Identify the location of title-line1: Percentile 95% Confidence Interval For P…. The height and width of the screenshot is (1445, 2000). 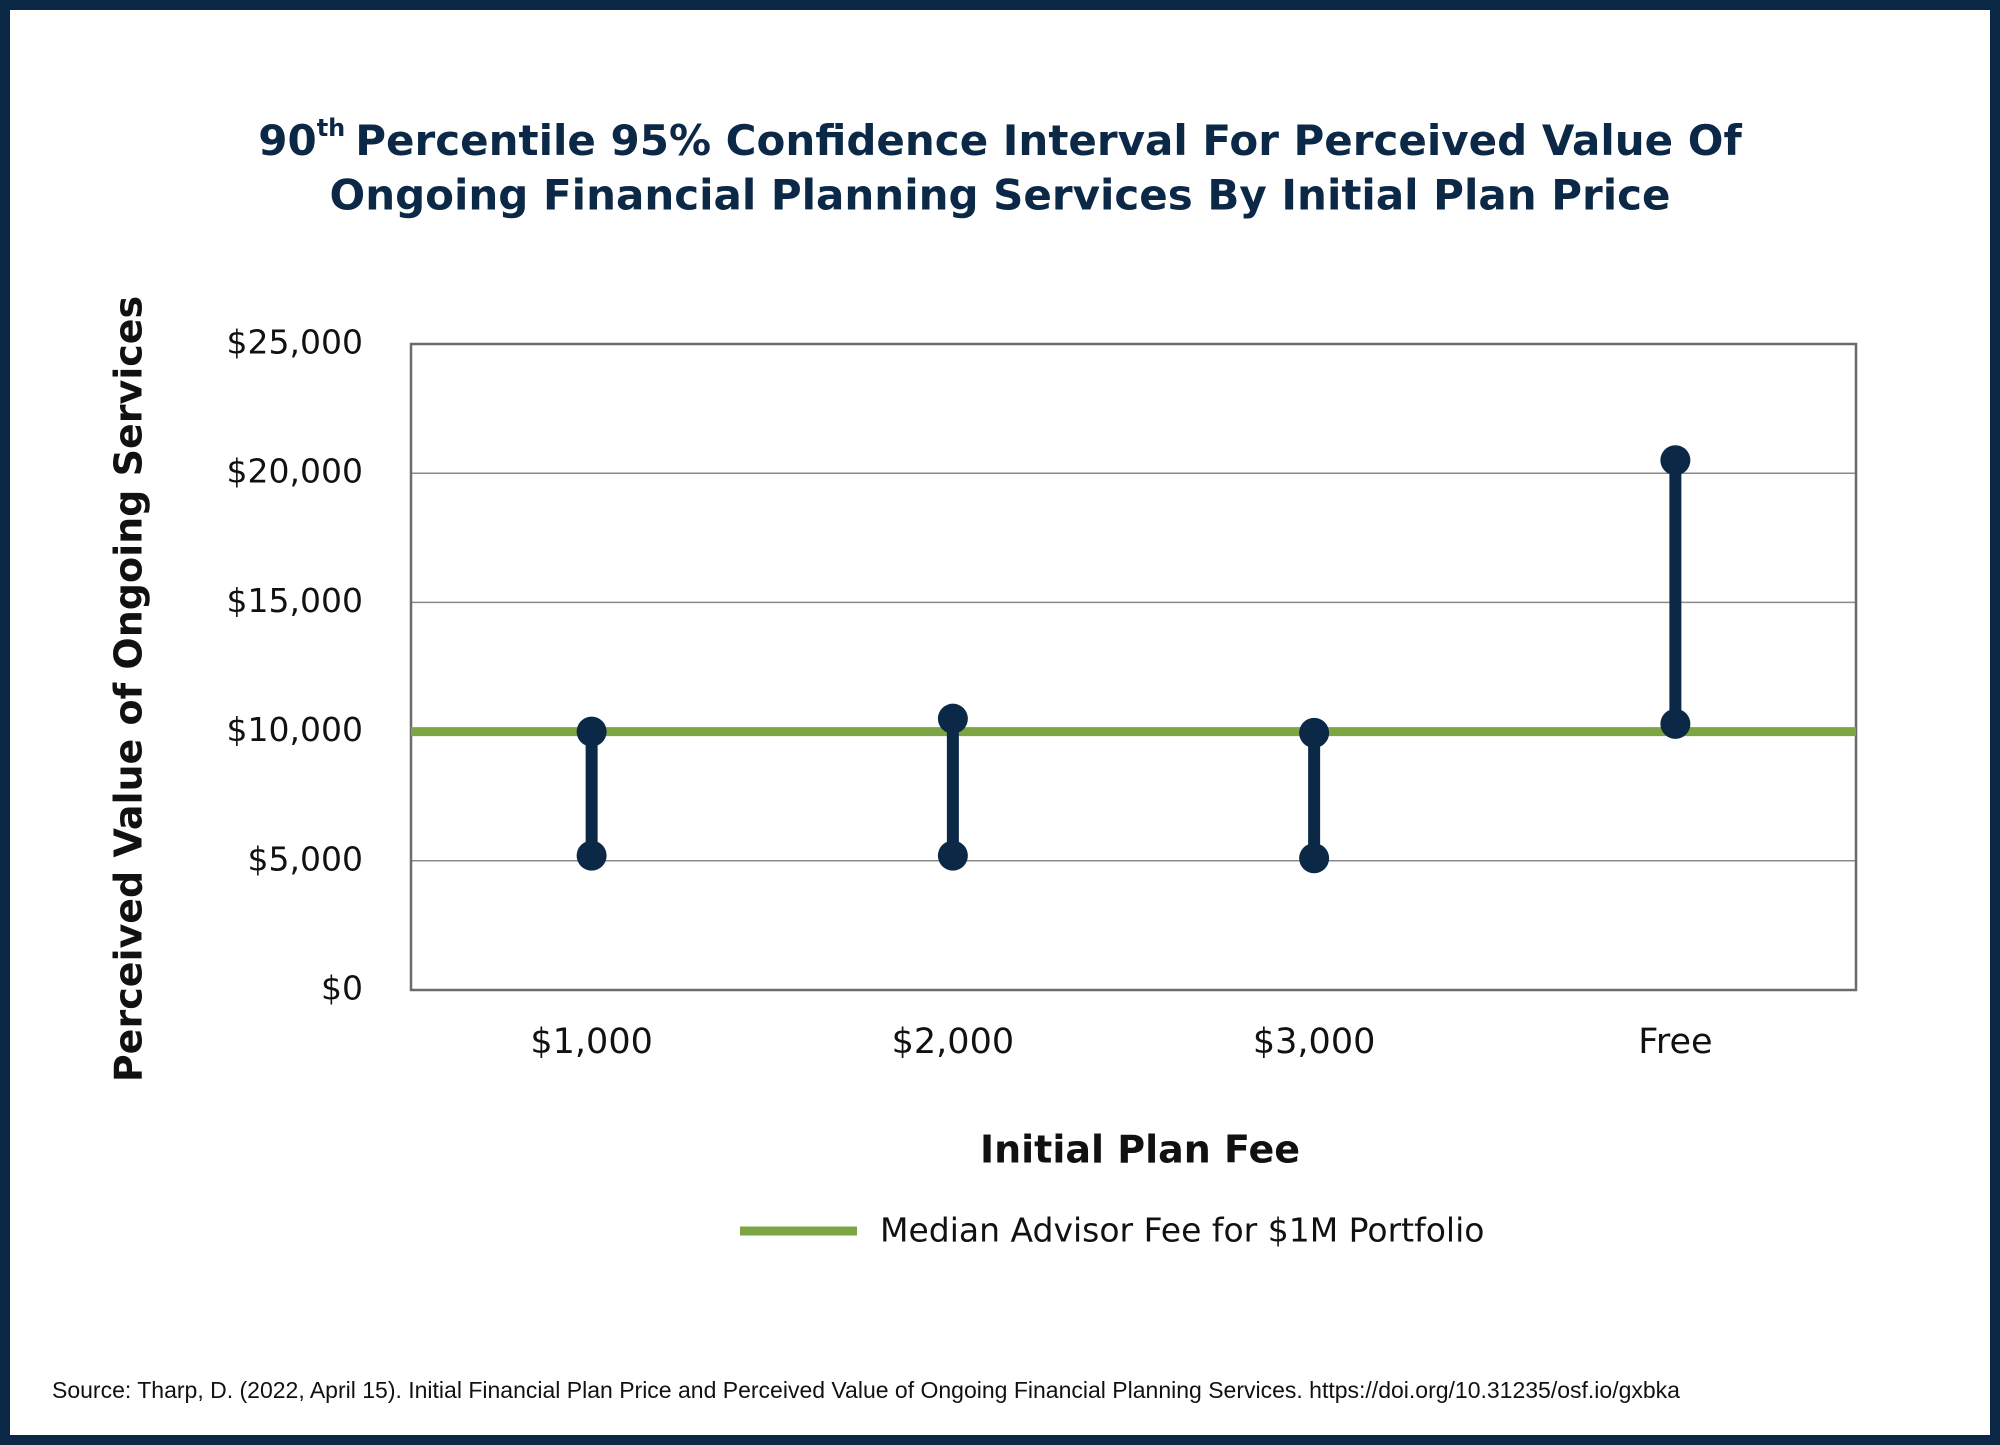
(1048, 140).